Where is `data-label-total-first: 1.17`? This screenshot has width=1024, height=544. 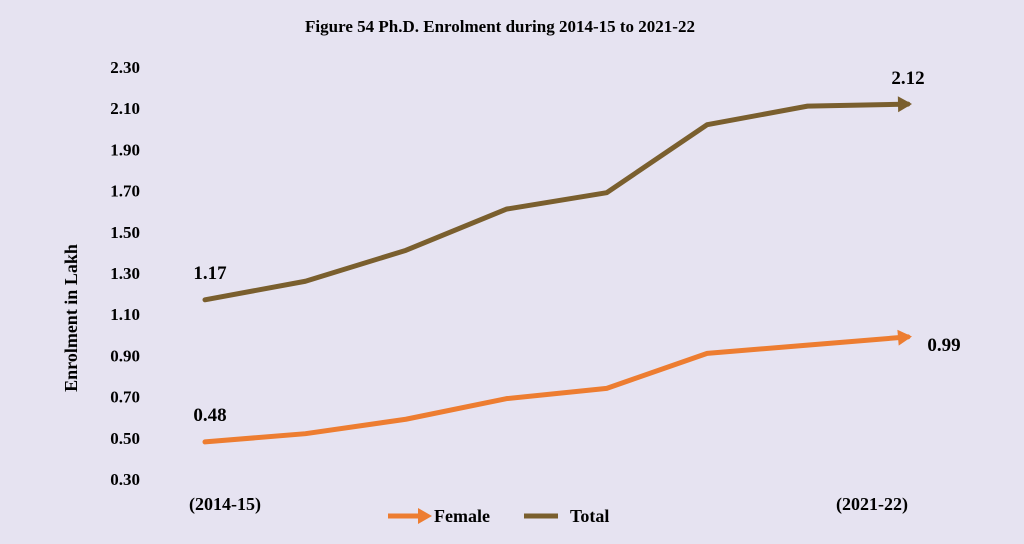 data-label-total-first: 1.17 is located at coordinates (210, 273).